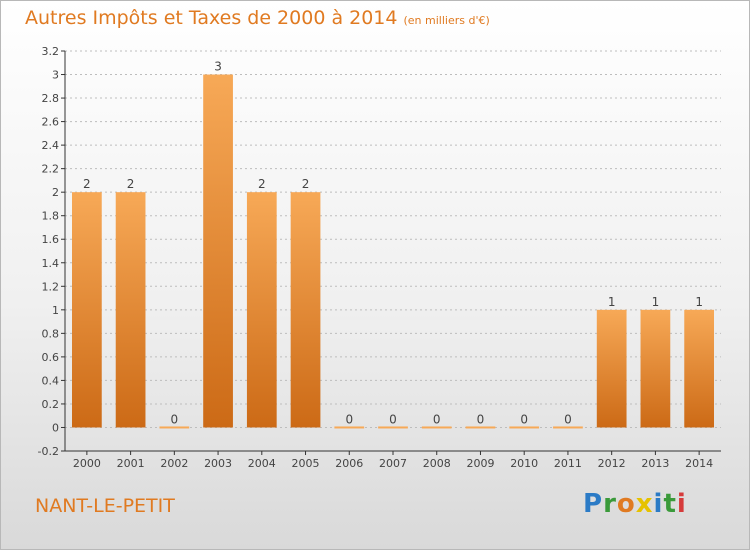 Image resolution: width=750 pixels, height=550 pixels. Describe the element at coordinates (524, 419) in the screenshot. I see `value-label-2010: 0` at that location.